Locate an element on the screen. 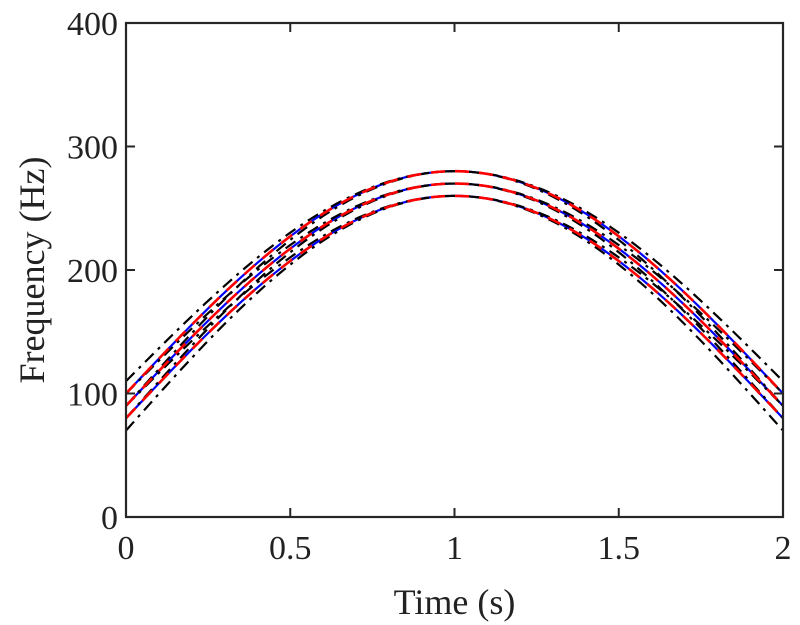 Image resolution: width=800 pixels, height=625 pixels. x-tick-label: 2 is located at coordinates (783, 548).